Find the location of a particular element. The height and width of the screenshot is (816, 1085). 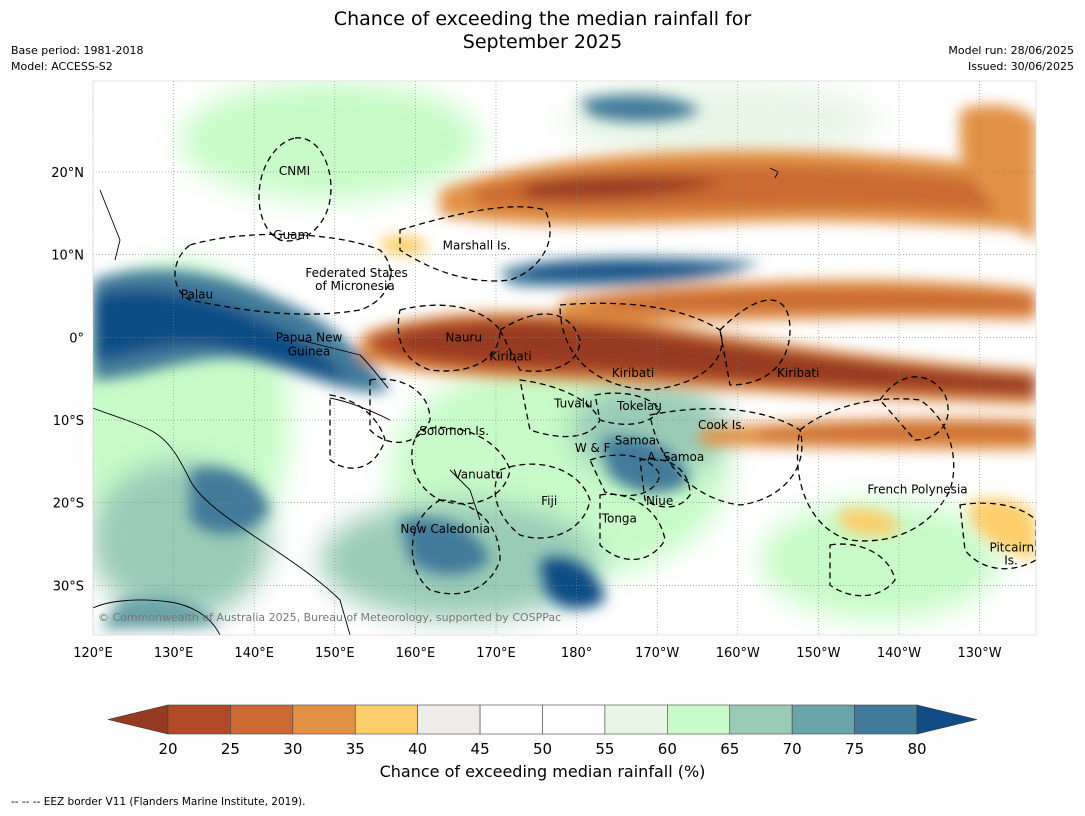

model-name: Model: ACCESS-S2 is located at coordinates (62, 66).